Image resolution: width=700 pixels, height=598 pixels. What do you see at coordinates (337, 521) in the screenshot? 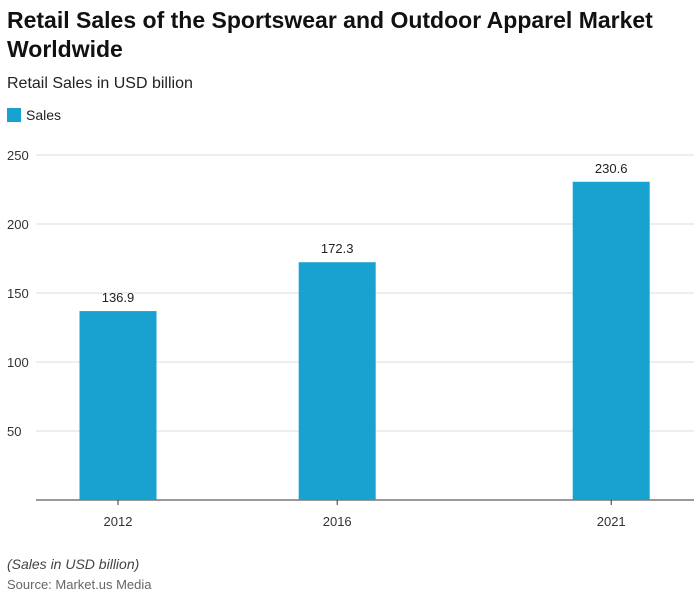
I see `x-tick-label: 2016` at bounding box center [337, 521].